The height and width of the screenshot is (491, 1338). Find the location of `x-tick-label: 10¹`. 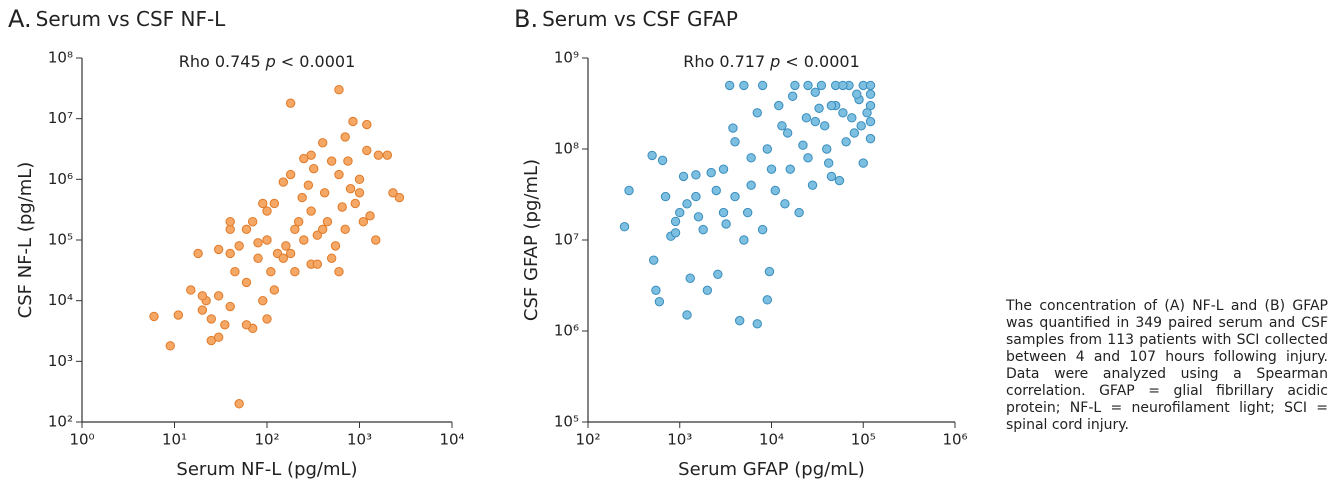

x-tick-label: 10¹ is located at coordinates (174, 440).